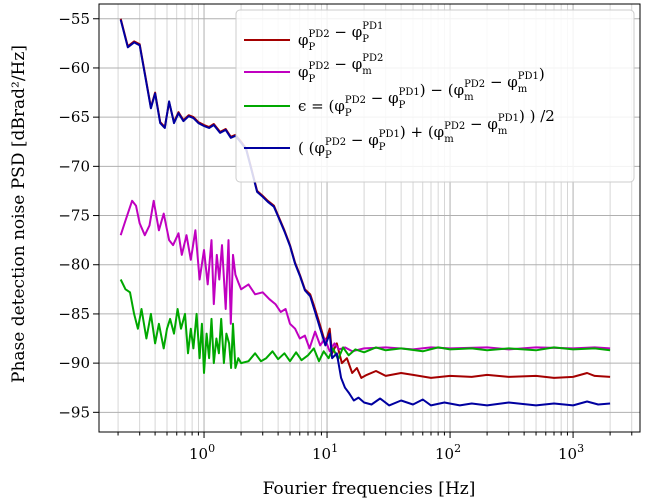 This screenshot has width=650, height=504. What do you see at coordinates (426, 134) in the screenshot?
I see `legend-entry: ( (φPPD2 − φPPD1) + (φmPD2 − φmPD1) ) /2` at bounding box center [426, 134].